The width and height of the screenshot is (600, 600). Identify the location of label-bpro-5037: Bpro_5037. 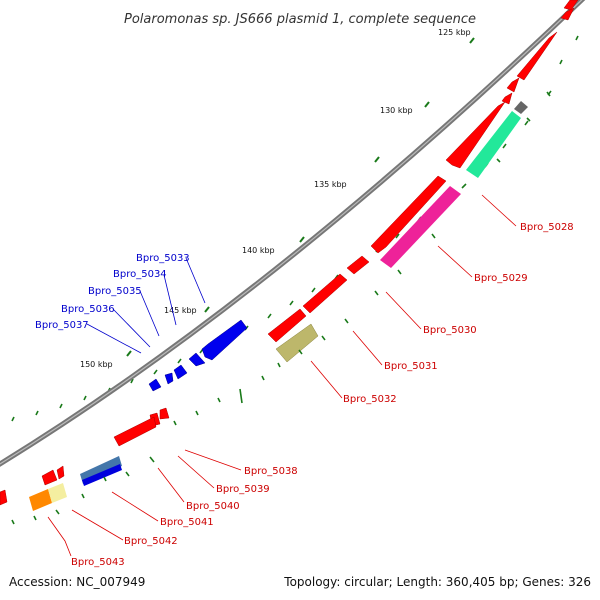
(62, 325).